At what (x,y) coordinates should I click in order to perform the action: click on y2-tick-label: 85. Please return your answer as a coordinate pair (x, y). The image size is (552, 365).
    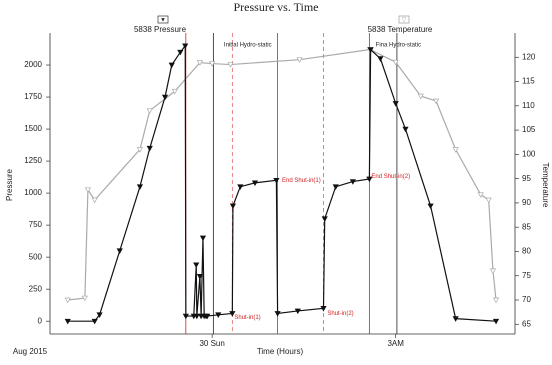
    Looking at the image, I should click on (526, 226).